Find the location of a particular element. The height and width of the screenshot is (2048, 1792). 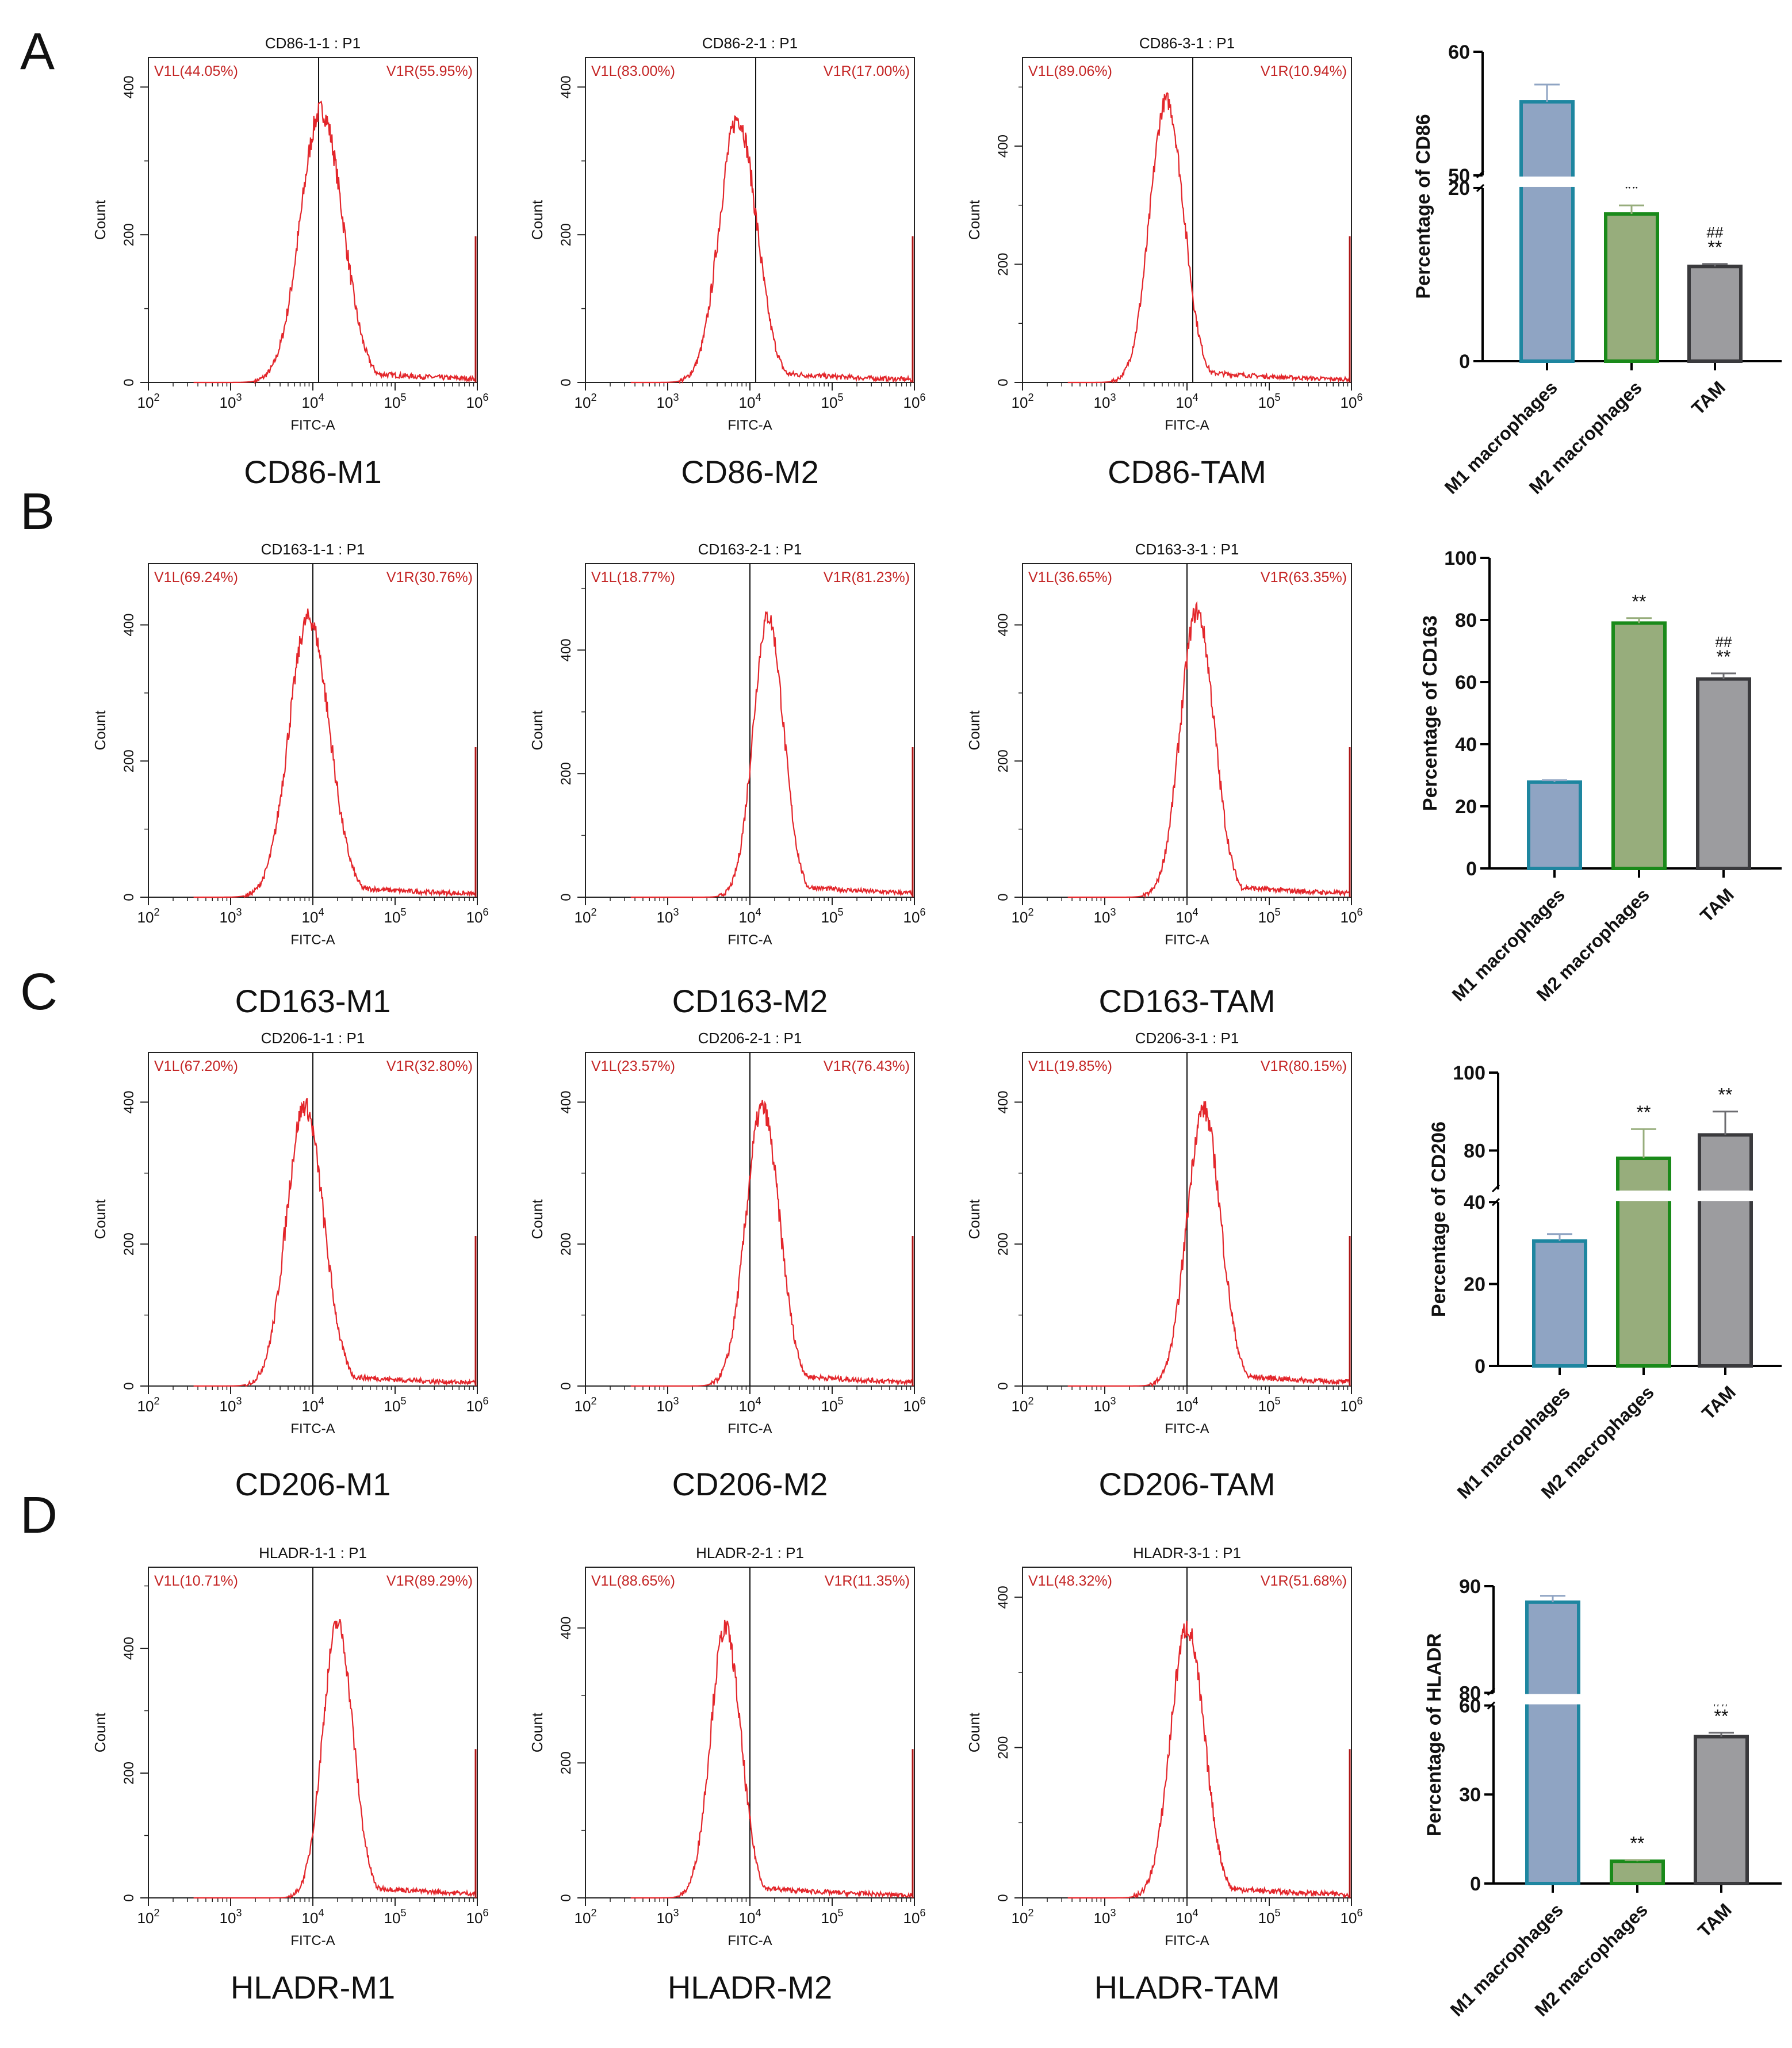

gate-left-label: V1L(88.65%) is located at coordinates (633, 1581).